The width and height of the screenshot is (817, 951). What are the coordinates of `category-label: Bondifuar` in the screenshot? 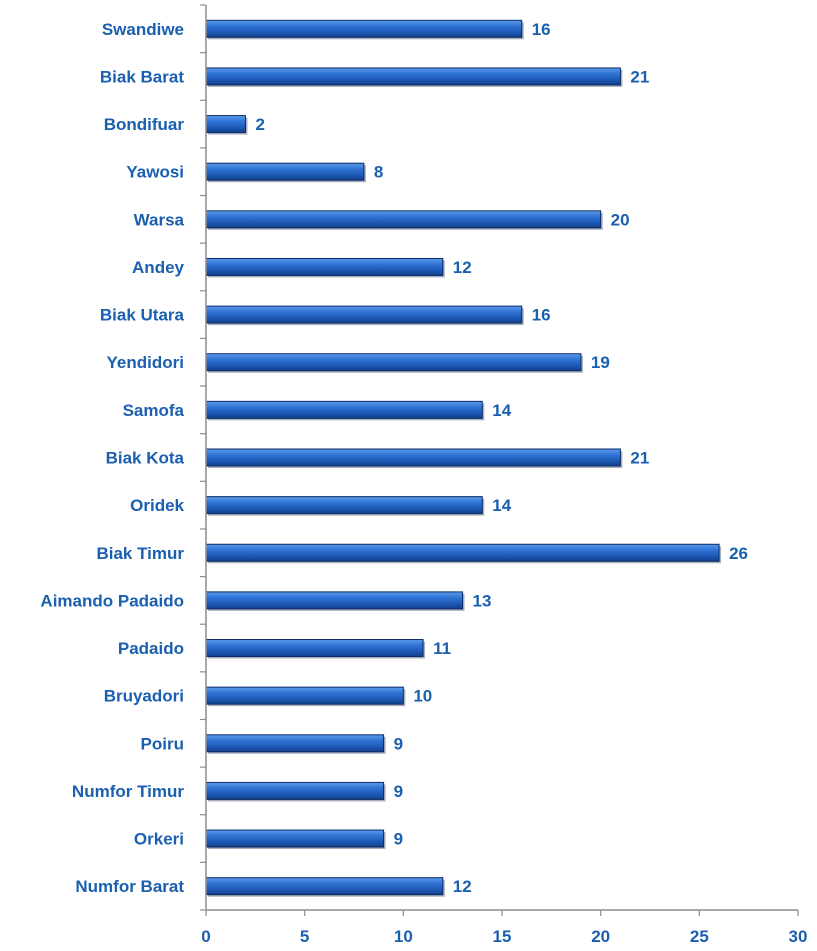 It's located at (144, 124).